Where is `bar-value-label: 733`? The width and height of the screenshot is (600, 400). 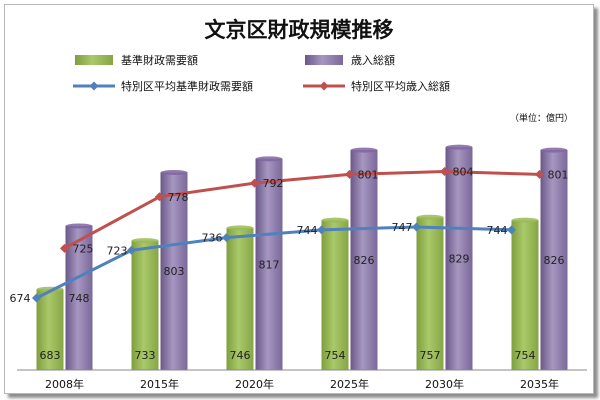
bar-value-label: 733 is located at coordinates (145, 355).